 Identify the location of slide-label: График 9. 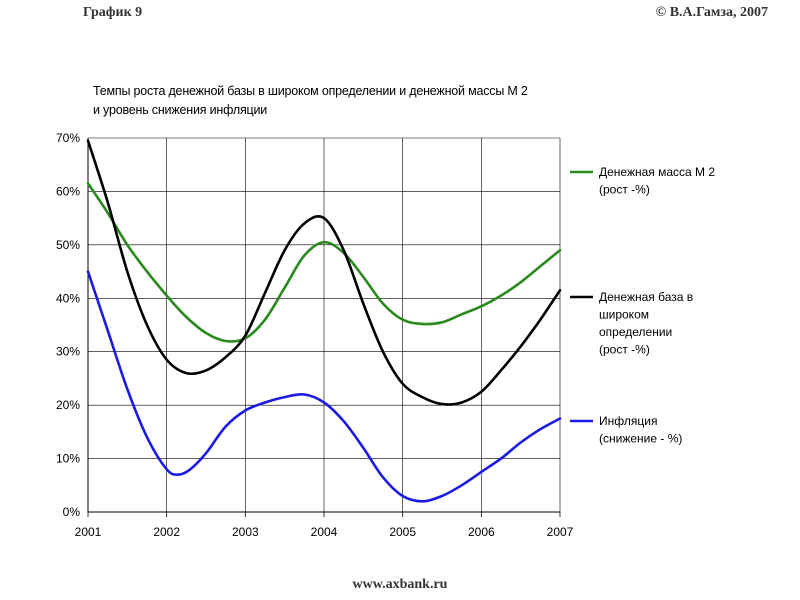
(113, 12).